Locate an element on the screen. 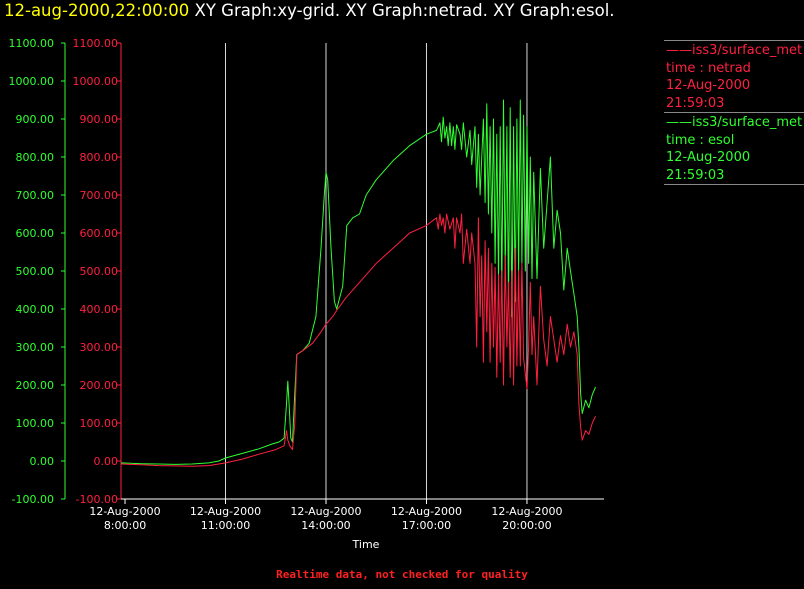 The height and width of the screenshot is (589, 804). title-timestamp: 12-aug-2000,22:00:00 is located at coordinates (97, 10).